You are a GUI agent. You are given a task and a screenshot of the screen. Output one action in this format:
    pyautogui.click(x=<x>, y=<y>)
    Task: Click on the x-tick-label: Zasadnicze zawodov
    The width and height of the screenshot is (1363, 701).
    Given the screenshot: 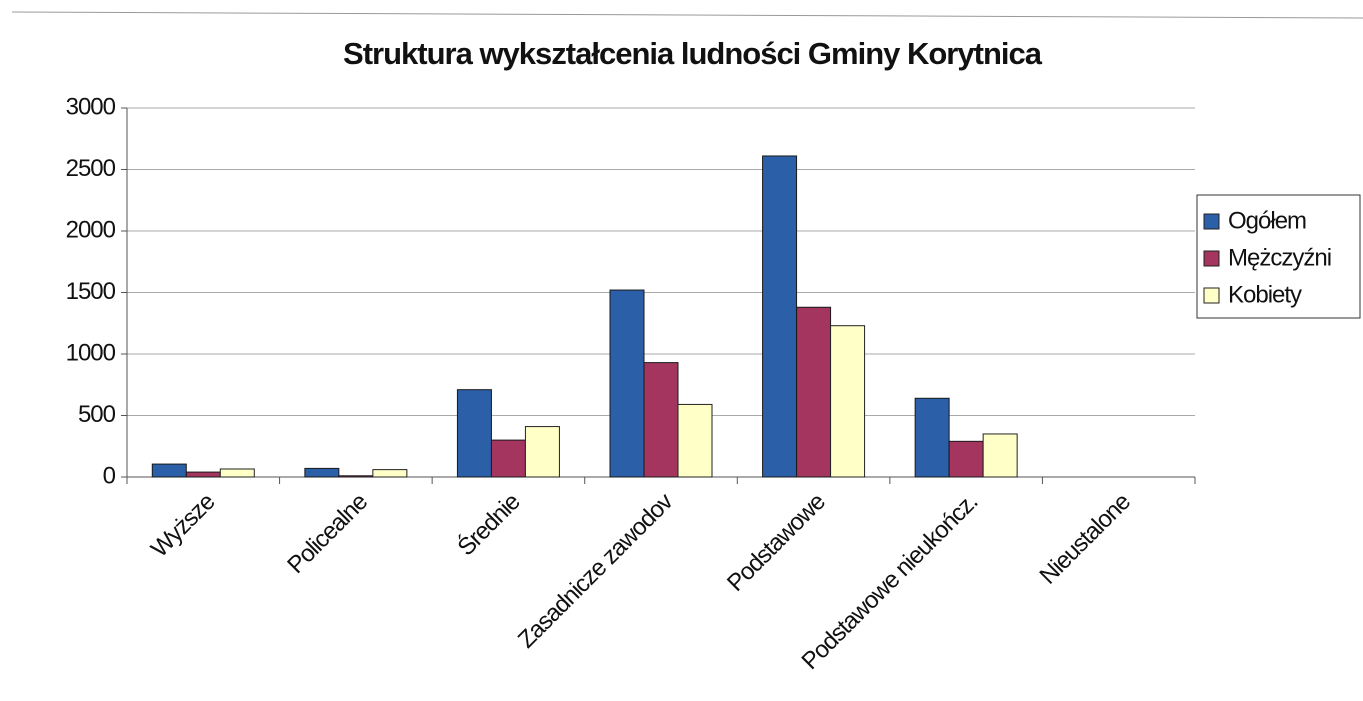 What is the action you would take?
    pyautogui.click(x=596, y=571)
    